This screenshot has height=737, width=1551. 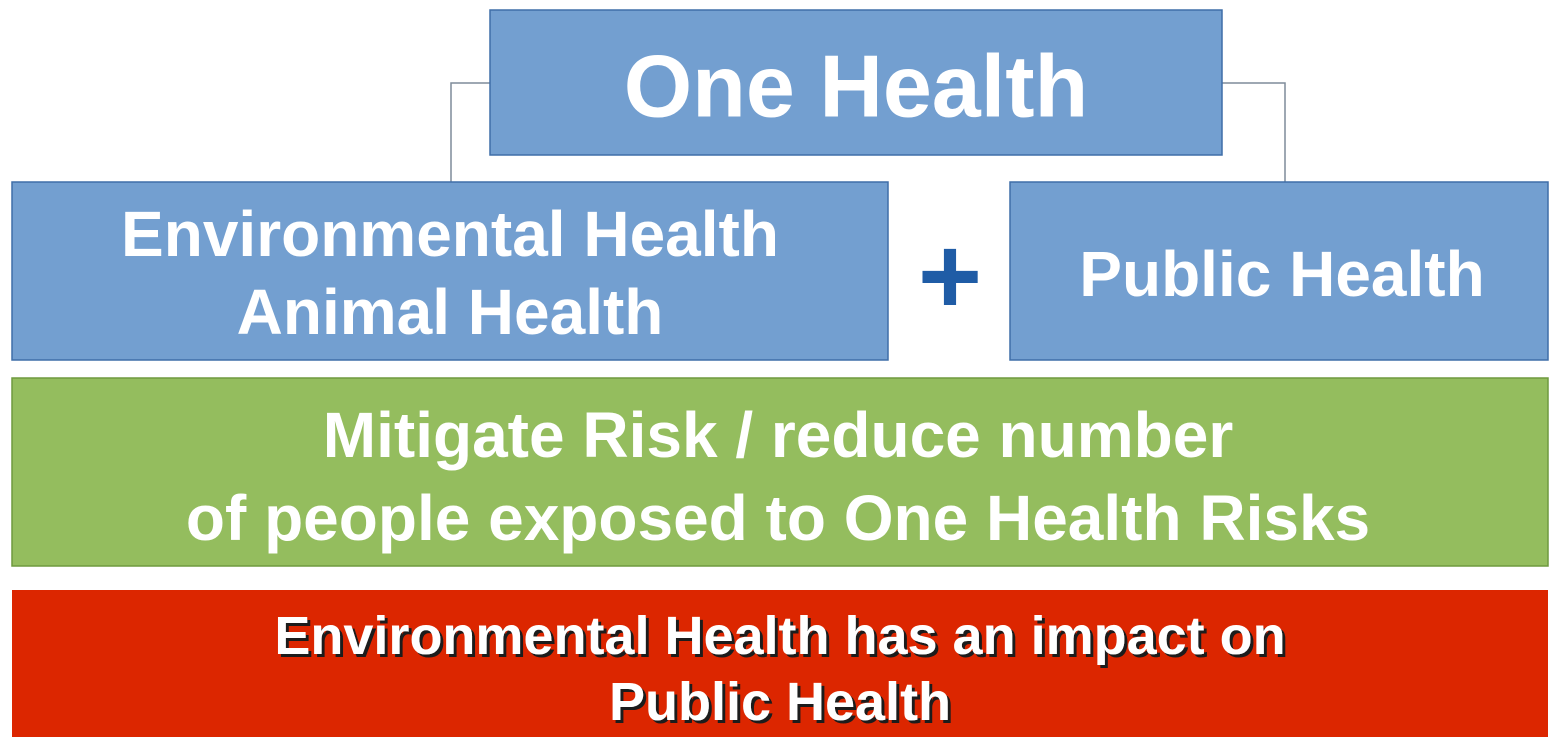 I want to click on green-label-line: Mitigate Risk / reduce number, so click(x=778, y=435).